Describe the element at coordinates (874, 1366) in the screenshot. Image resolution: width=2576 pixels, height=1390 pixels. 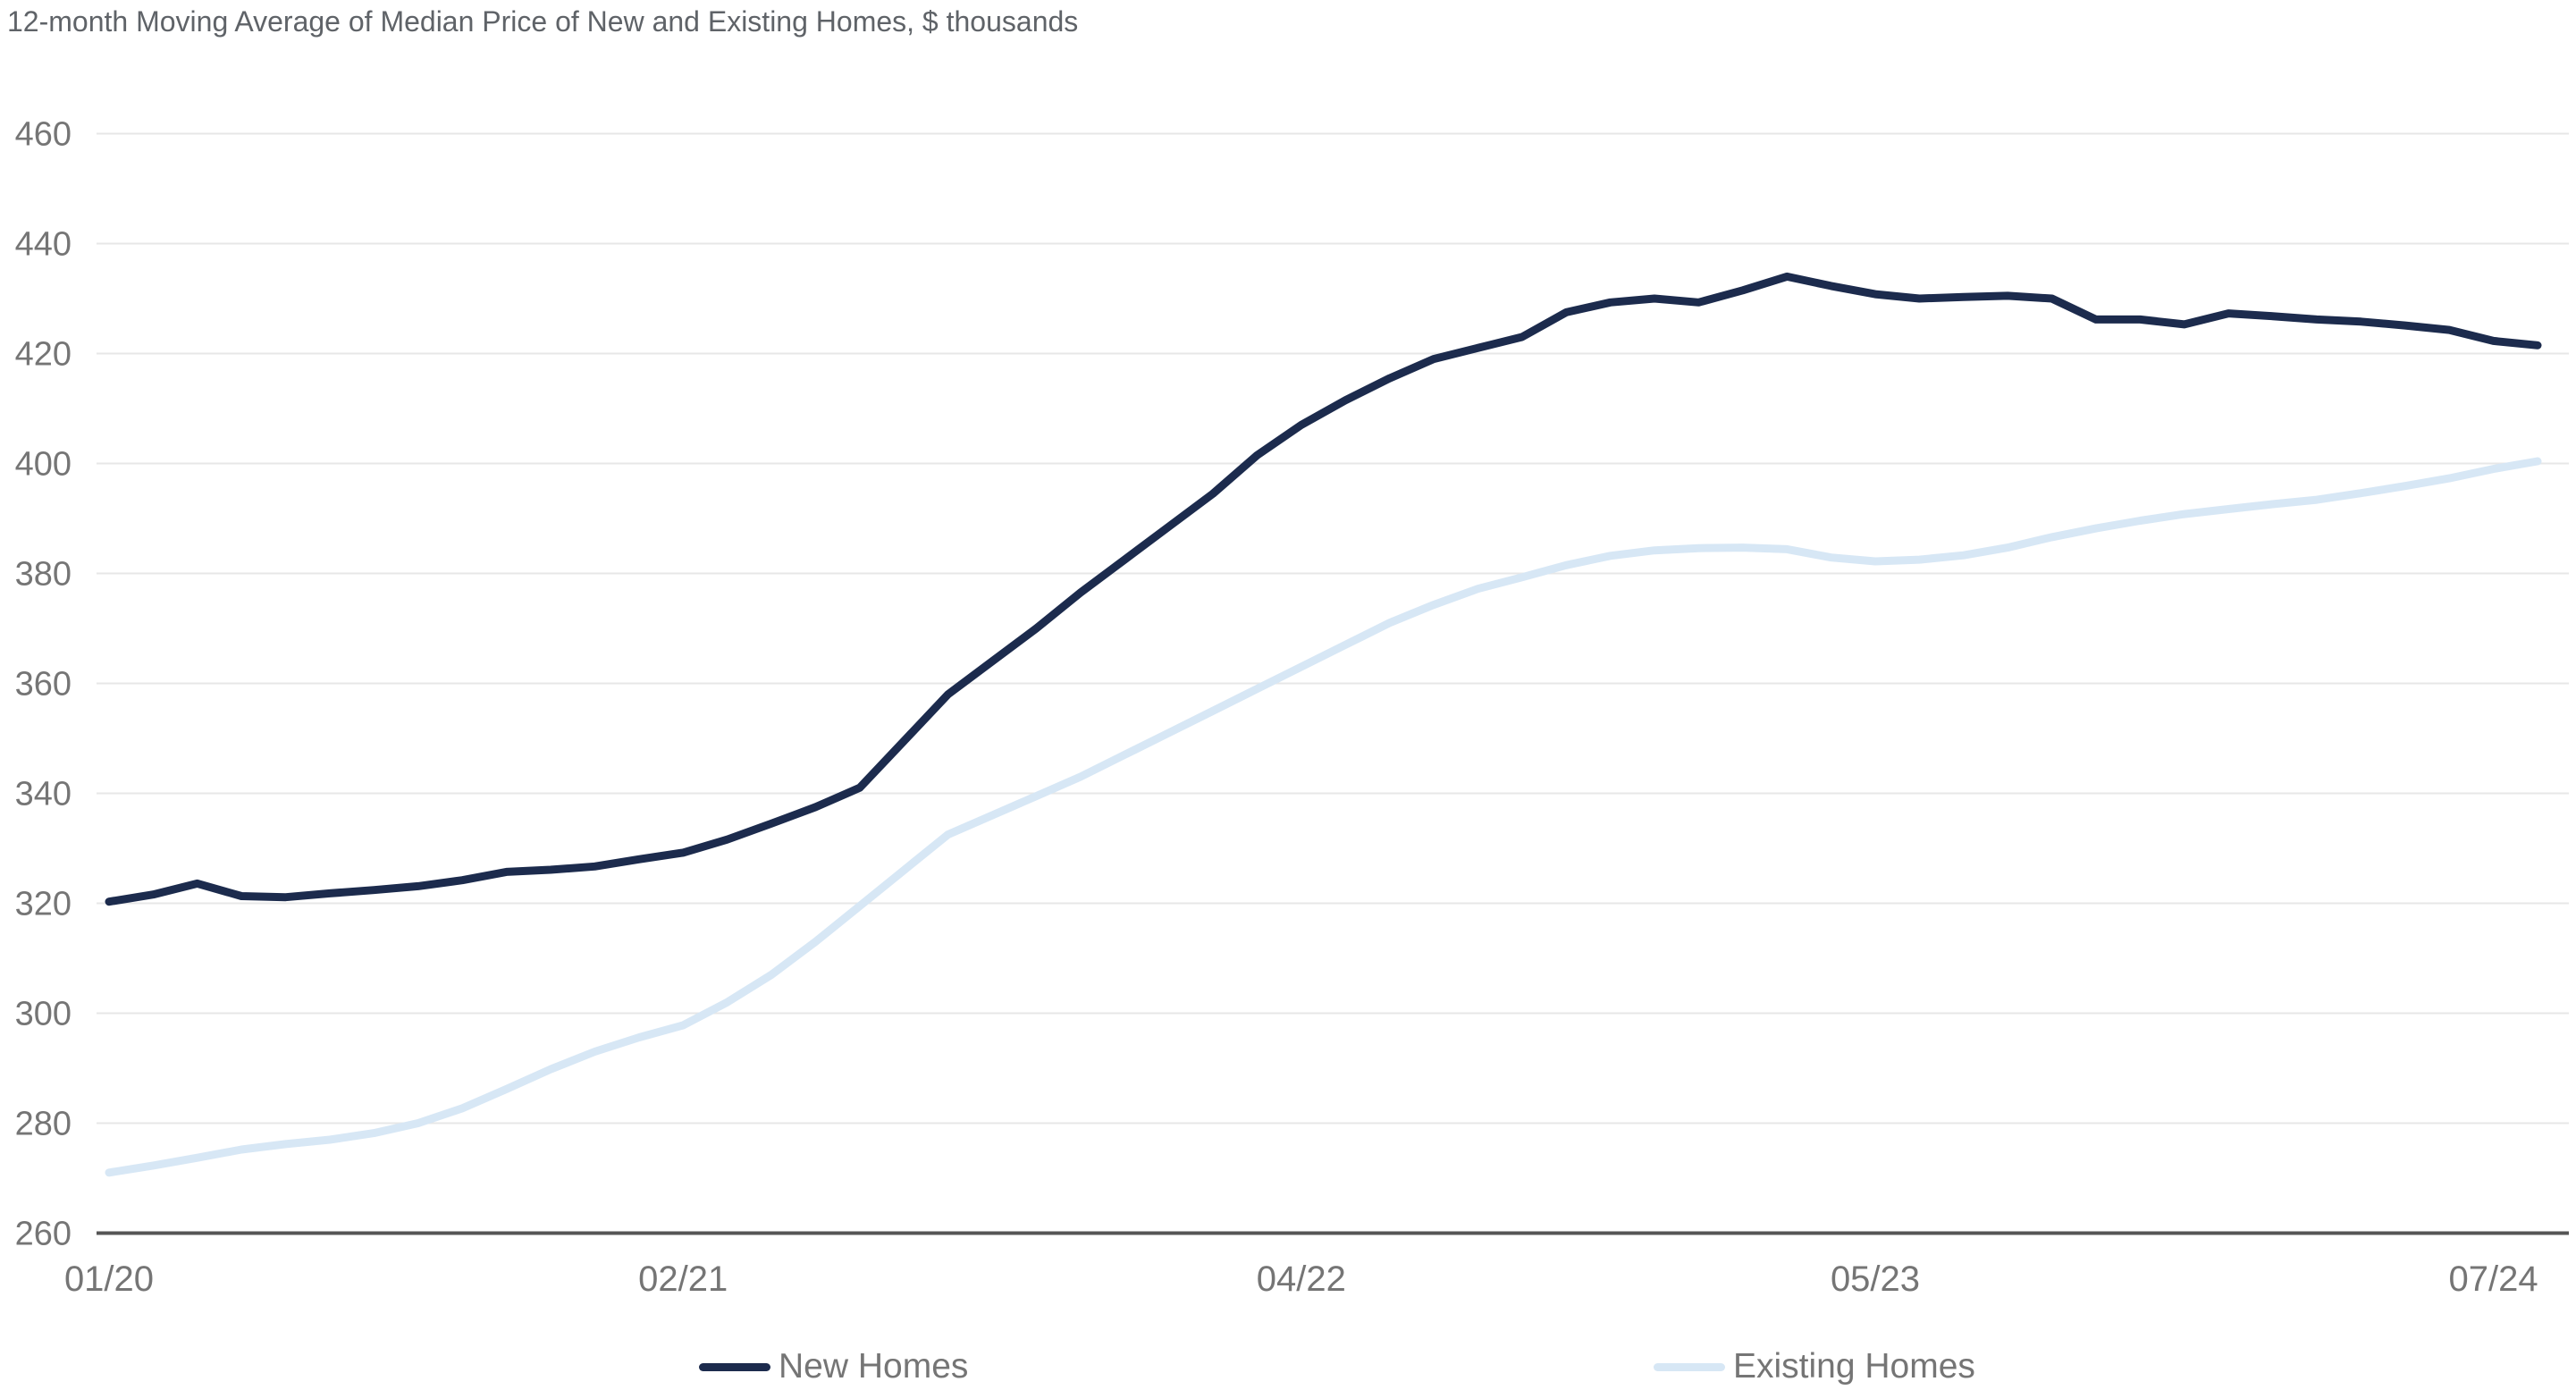
I see `legend-label-new-homes: New Homes` at that location.